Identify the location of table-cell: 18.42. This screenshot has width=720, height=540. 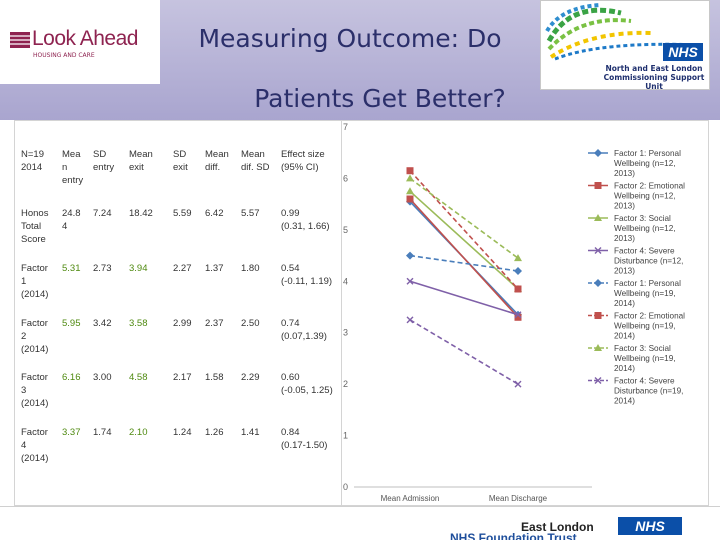
(141, 213).